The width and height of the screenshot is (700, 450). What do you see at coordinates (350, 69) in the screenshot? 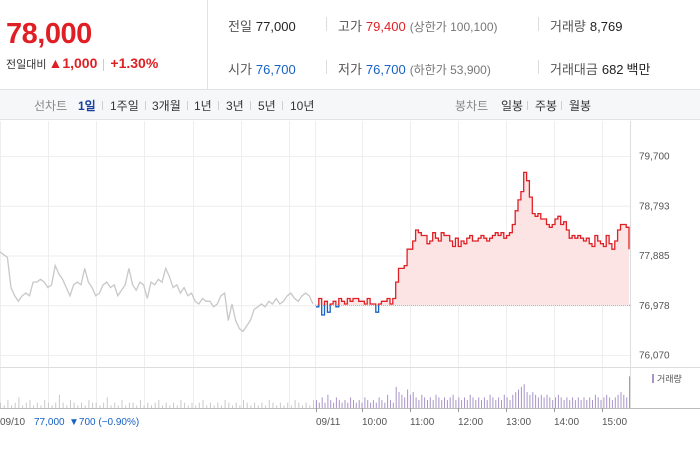
I see `low-label: 저가` at bounding box center [350, 69].